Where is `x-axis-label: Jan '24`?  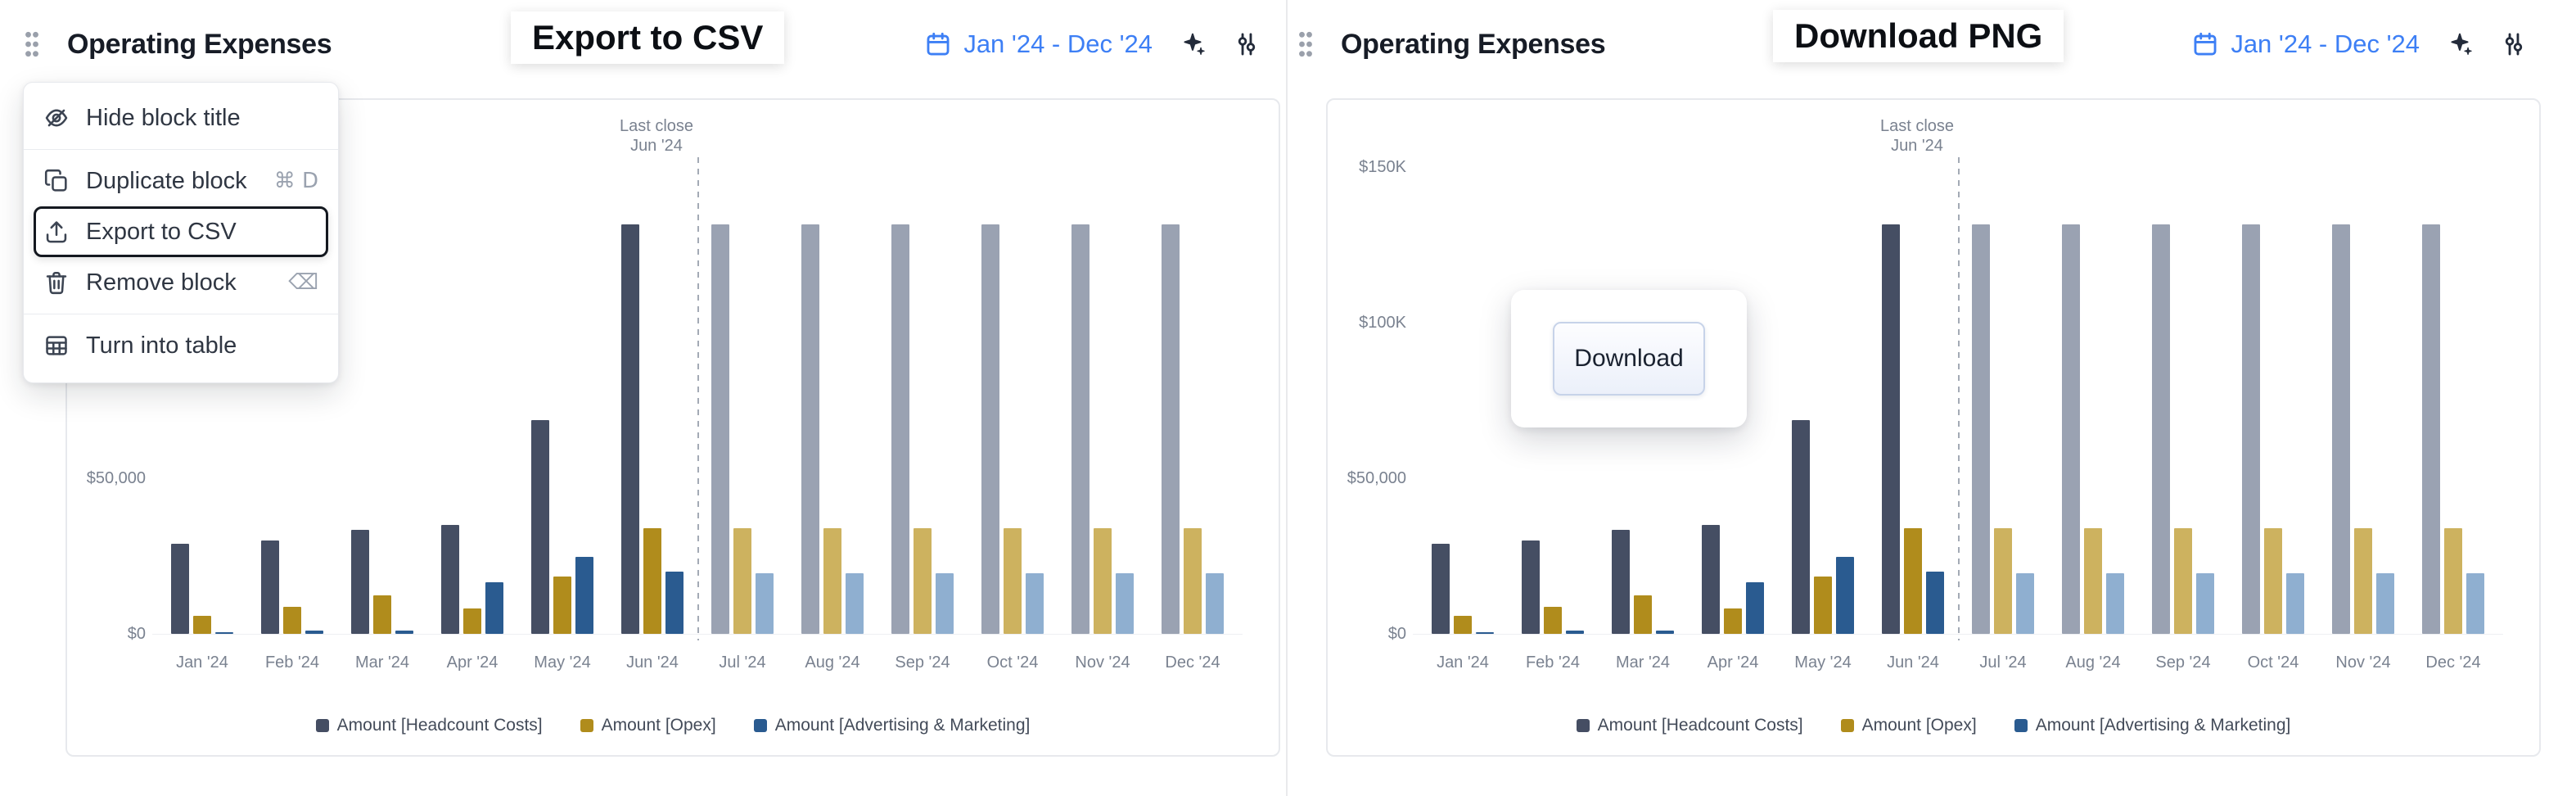 x-axis-label: Jan '24 is located at coordinates (1463, 663).